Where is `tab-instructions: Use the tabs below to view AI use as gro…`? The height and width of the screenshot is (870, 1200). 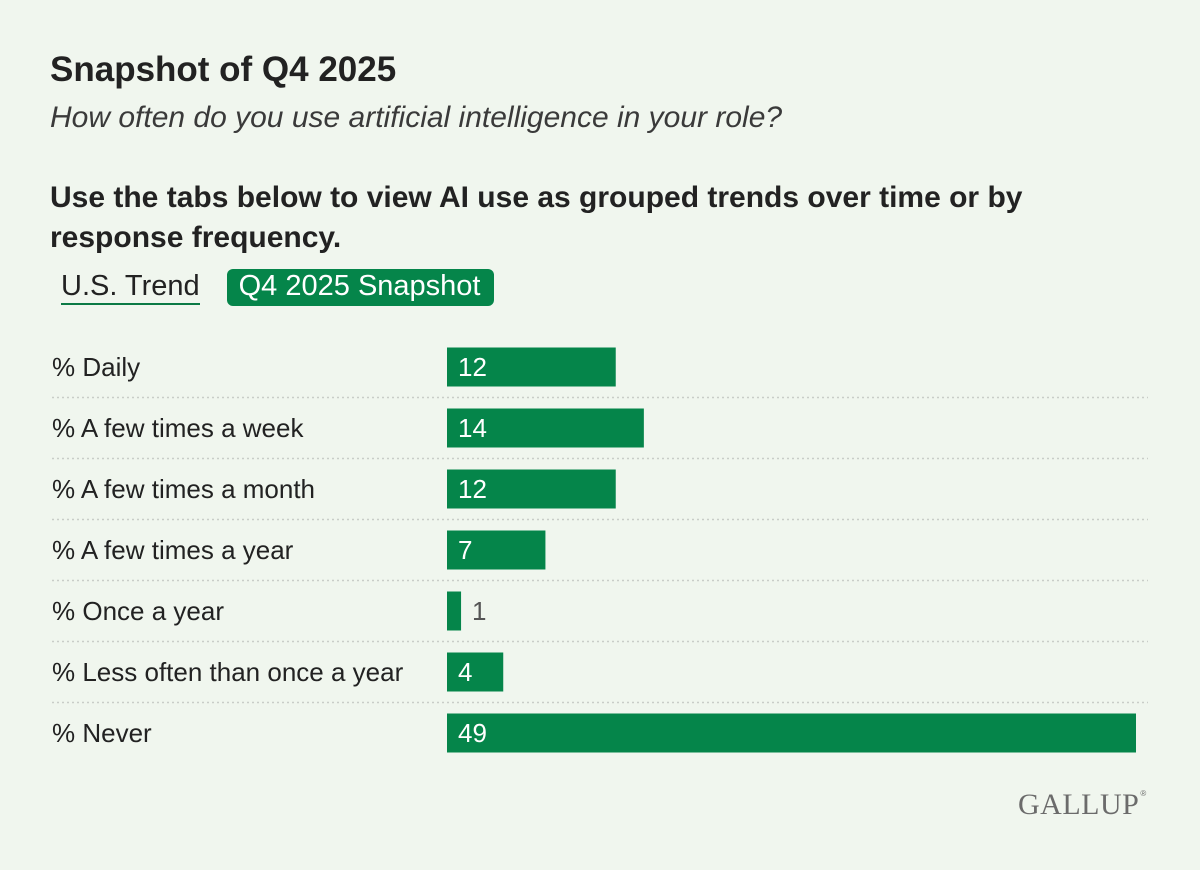 tab-instructions: Use the tabs below to view AI use as gro… is located at coordinates (536, 217).